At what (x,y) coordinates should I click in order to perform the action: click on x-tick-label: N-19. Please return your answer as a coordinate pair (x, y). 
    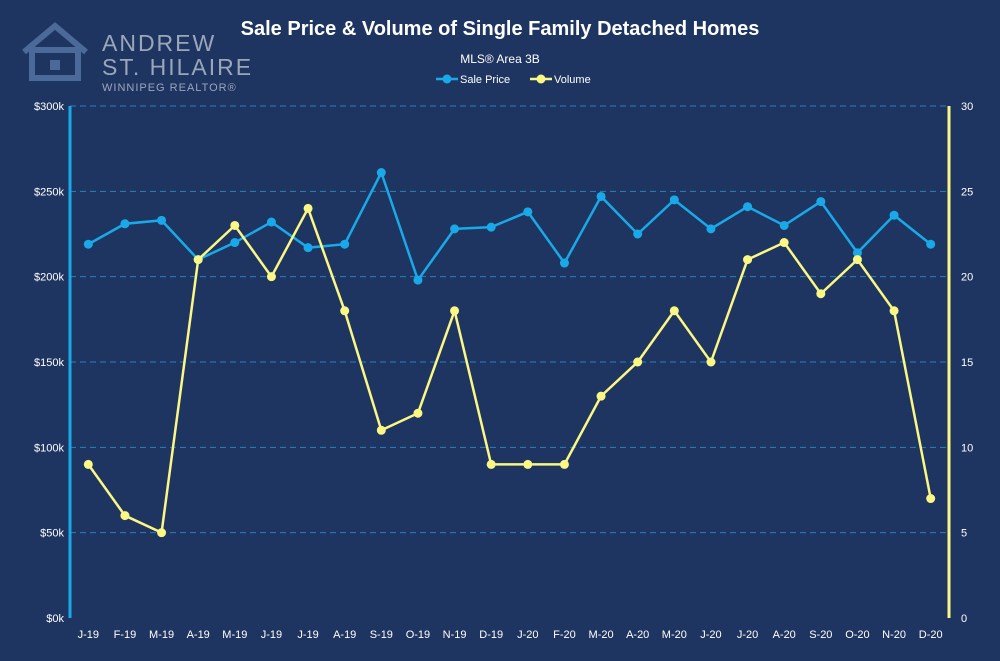
    Looking at the image, I should click on (455, 635).